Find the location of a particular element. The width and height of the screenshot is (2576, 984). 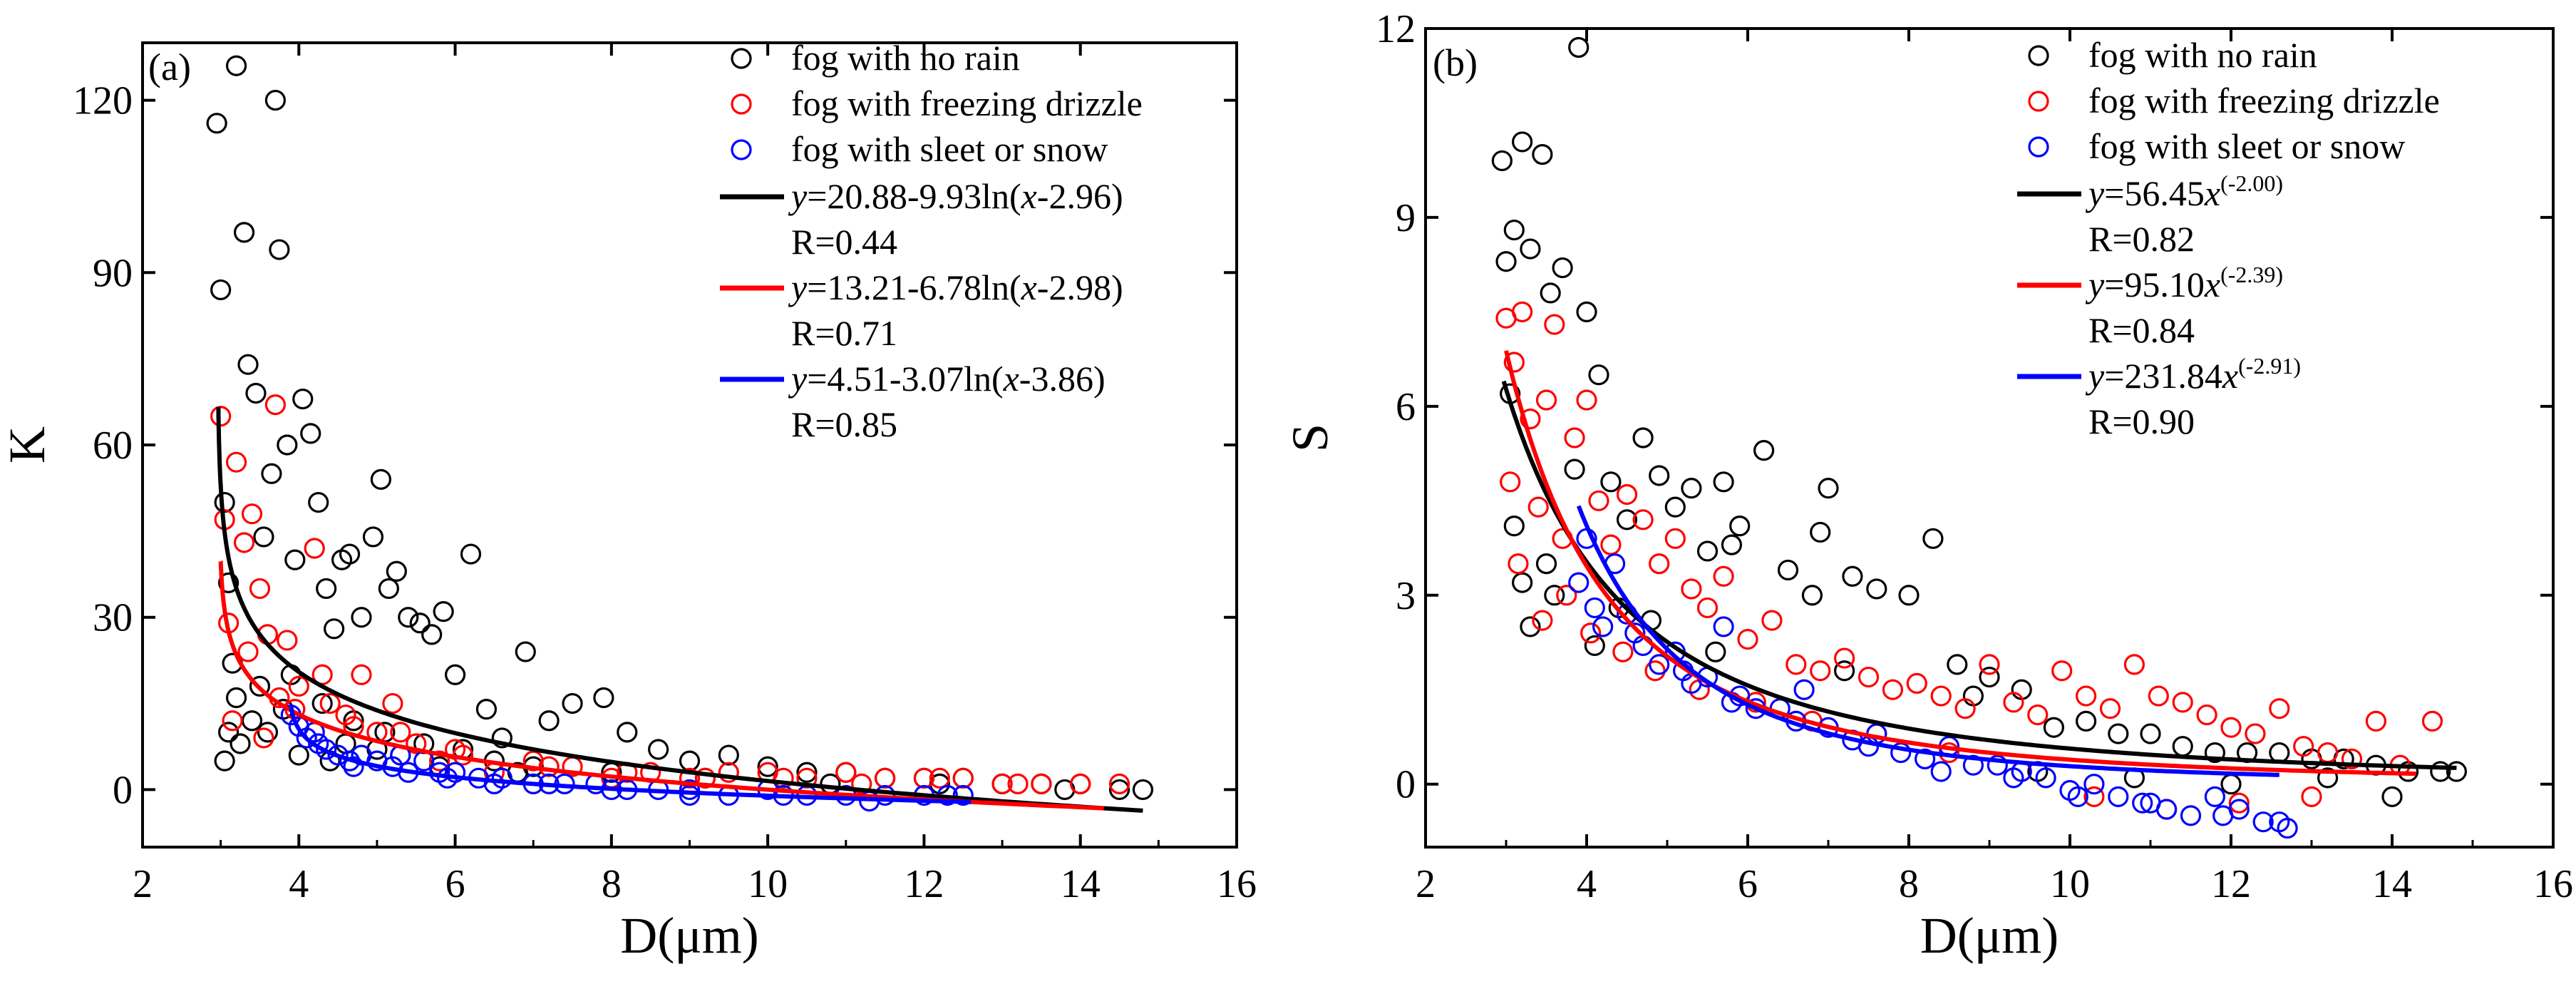

y-axis-title: K is located at coordinates (28, 444).